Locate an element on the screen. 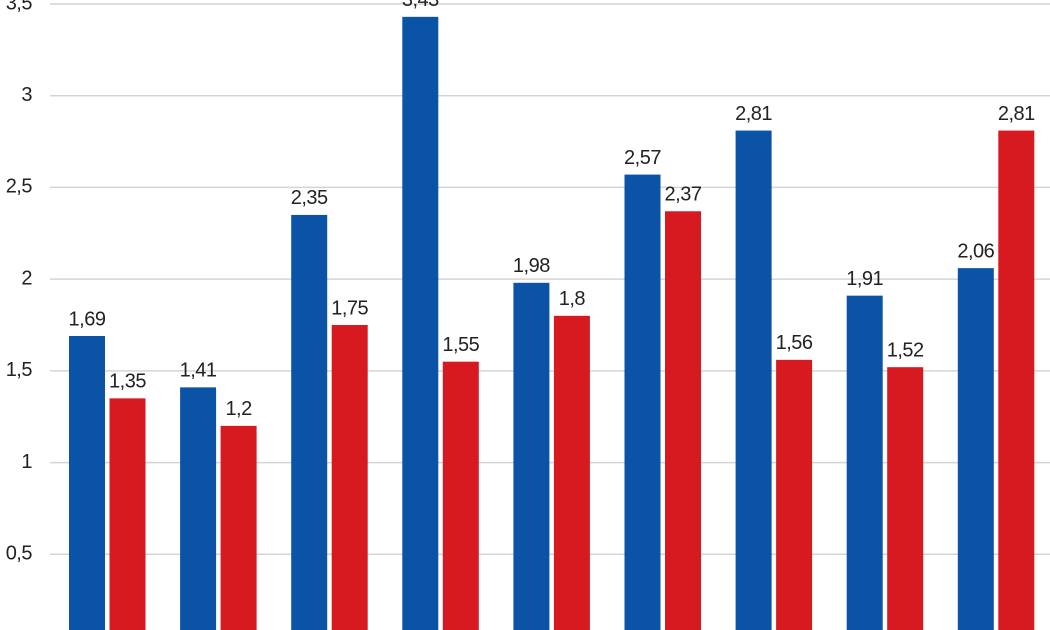  value-label: 1,69 is located at coordinates (87, 319).